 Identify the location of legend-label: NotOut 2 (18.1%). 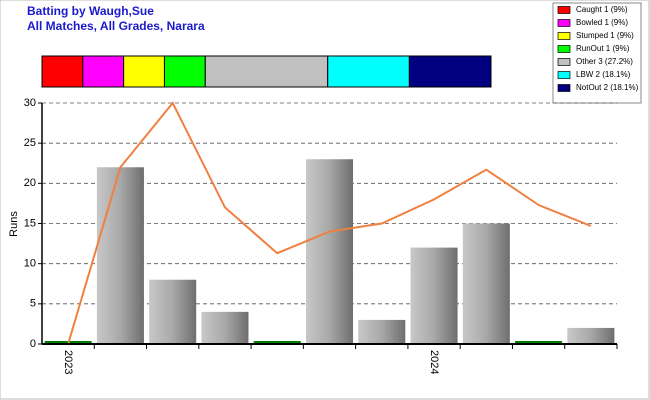
(607, 87).